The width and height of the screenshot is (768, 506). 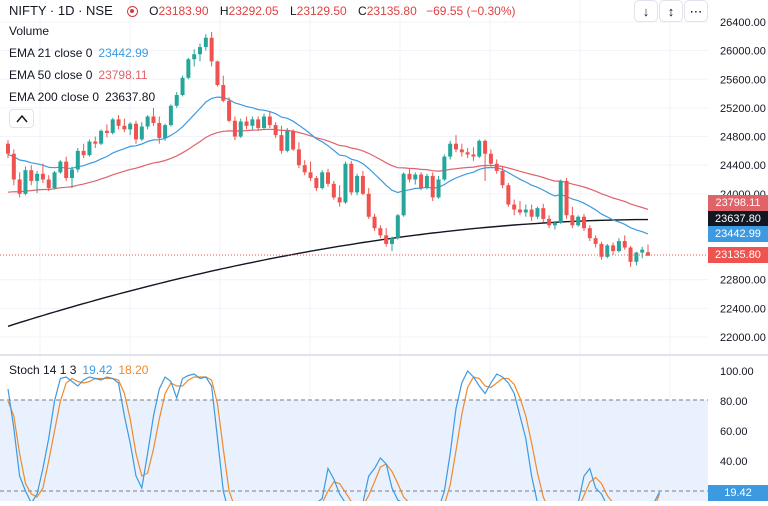 What do you see at coordinates (78, 370) in the screenshot?
I see `stoch-legend: Stoch 14 1 3 19.42 18.20` at bounding box center [78, 370].